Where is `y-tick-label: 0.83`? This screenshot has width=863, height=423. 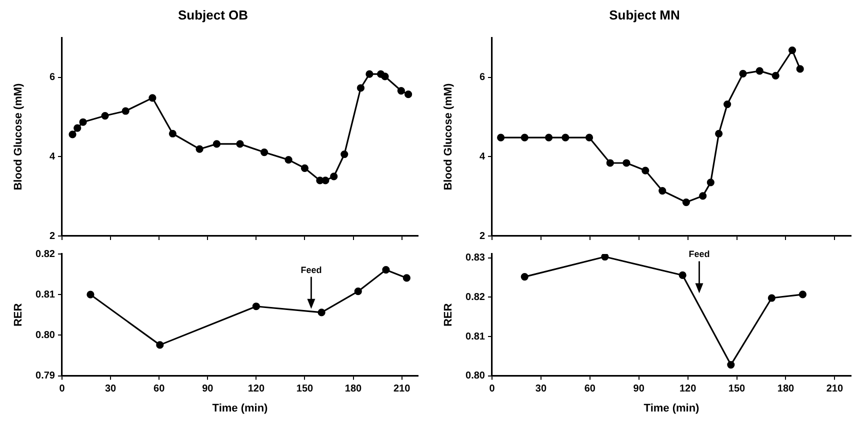 y-tick-label: 0.83 is located at coordinates (476, 258).